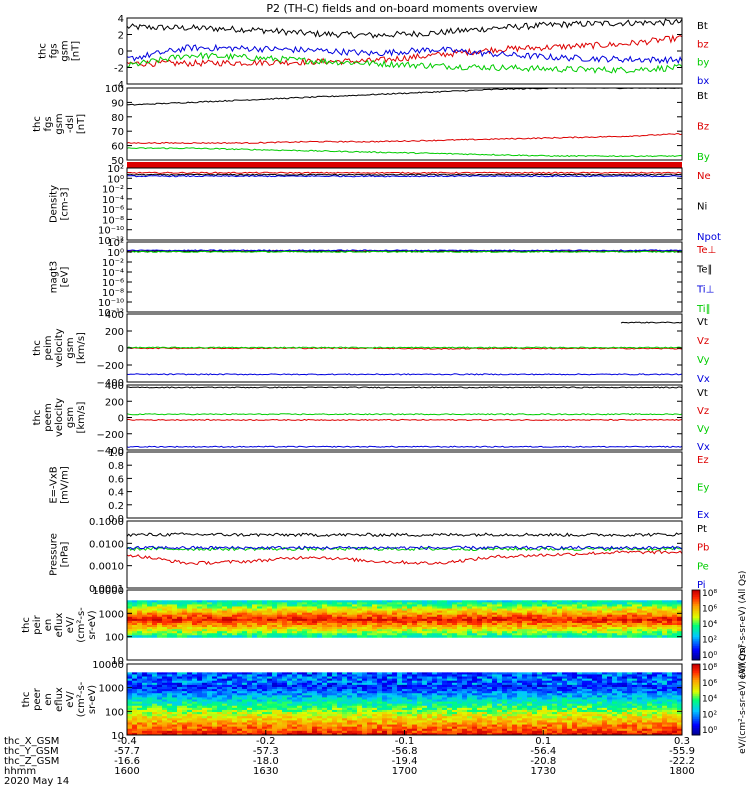 This screenshot has height=800, width=750. What do you see at coordinates (404, 558) in the screenshot?
I see `series-line-red` at bounding box center [404, 558].